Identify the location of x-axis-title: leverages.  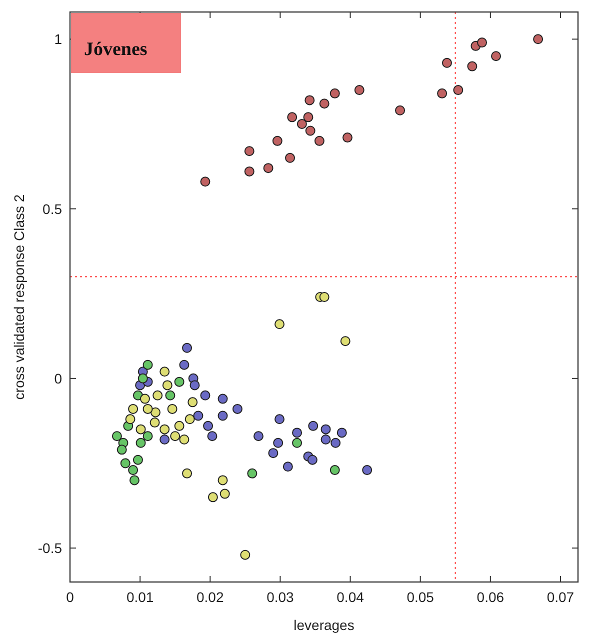
(324, 625).